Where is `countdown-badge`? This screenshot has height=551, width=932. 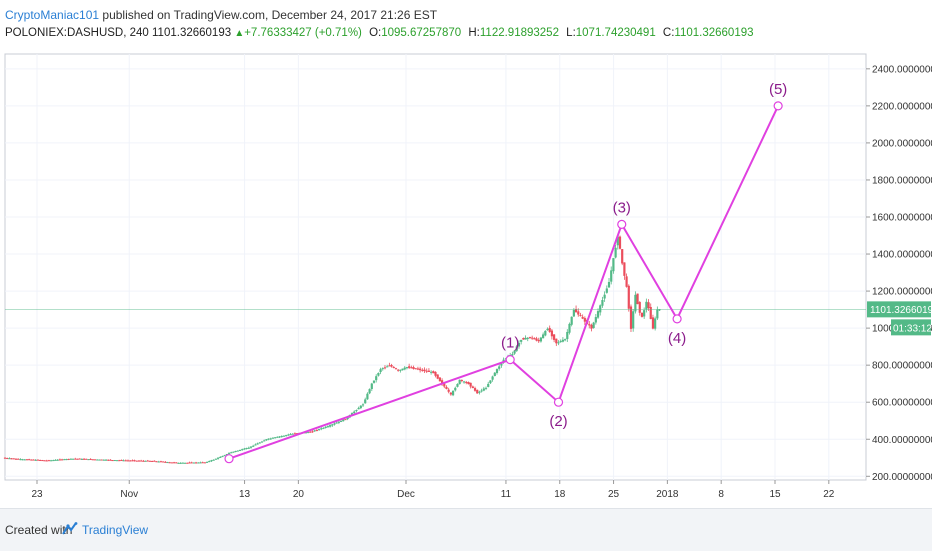
countdown-badge is located at coordinates (911, 327).